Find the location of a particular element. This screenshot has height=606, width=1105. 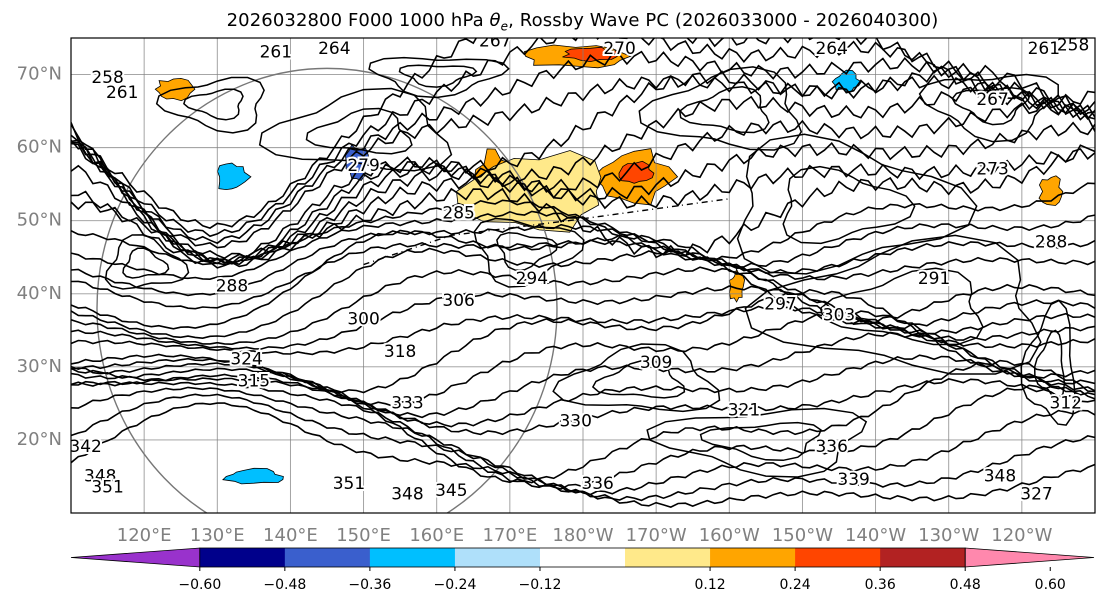

longitude-tick-label: 160°E is located at coordinates (436, 535).